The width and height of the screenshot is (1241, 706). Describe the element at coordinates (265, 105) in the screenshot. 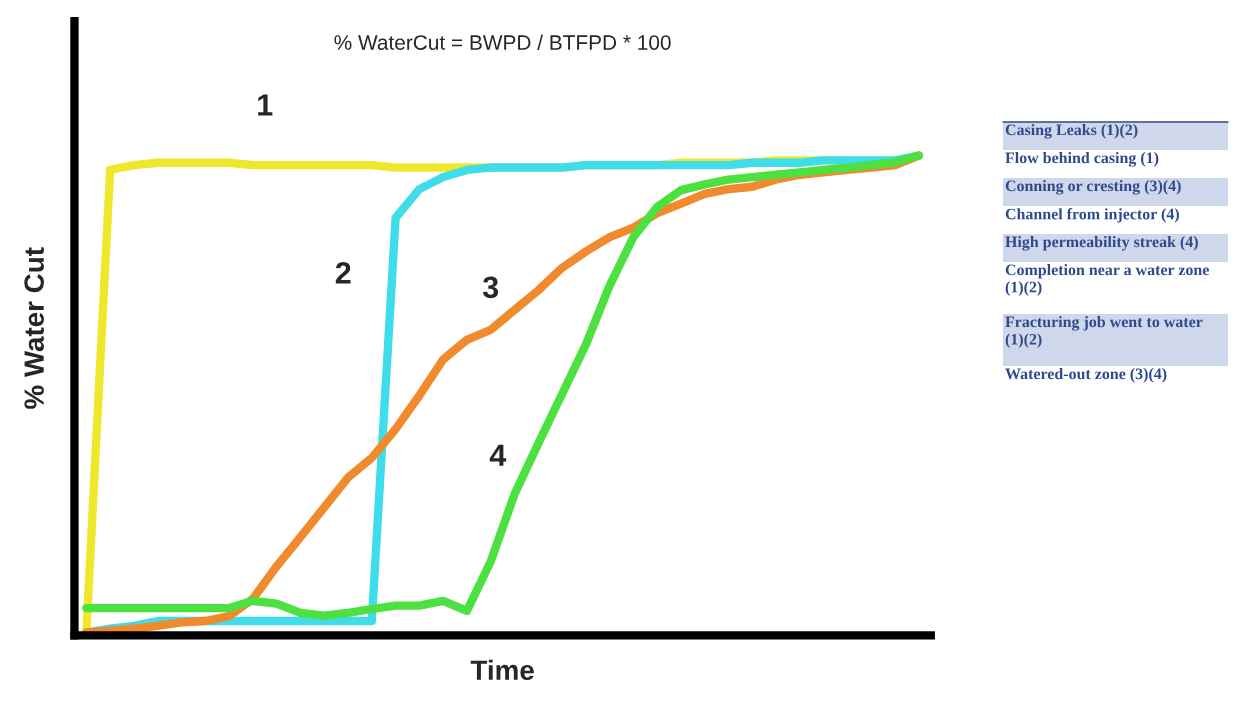

I see `series-label: 1` at that location.